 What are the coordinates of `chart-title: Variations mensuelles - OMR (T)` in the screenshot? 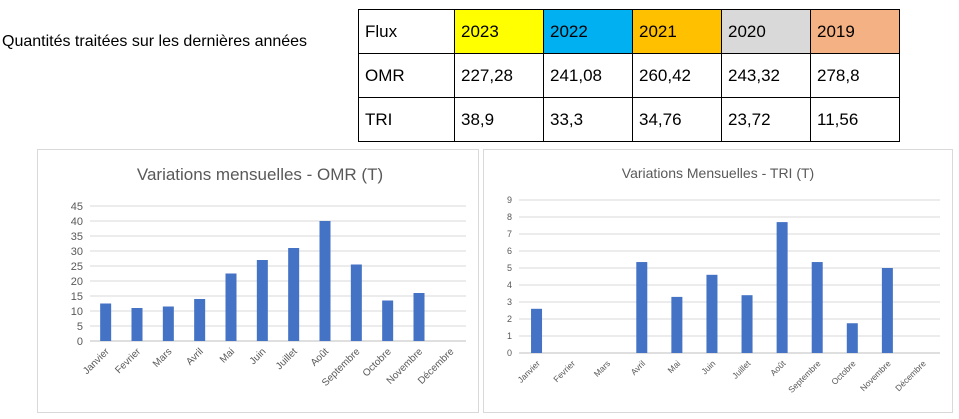 It's located at (260, 174).